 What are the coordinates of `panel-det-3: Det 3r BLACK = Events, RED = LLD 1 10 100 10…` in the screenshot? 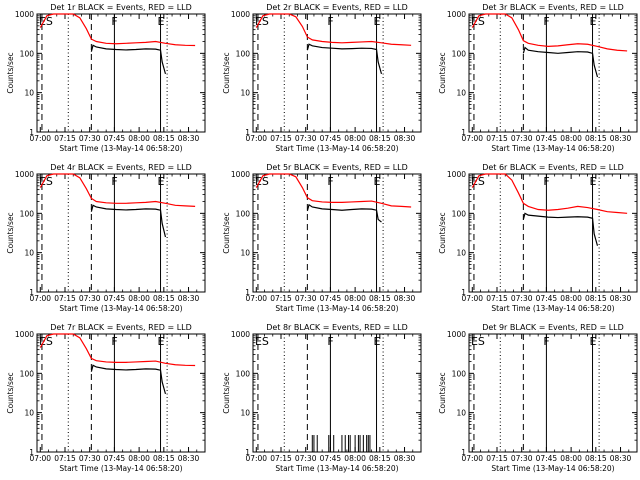 It's located at (538, 78).